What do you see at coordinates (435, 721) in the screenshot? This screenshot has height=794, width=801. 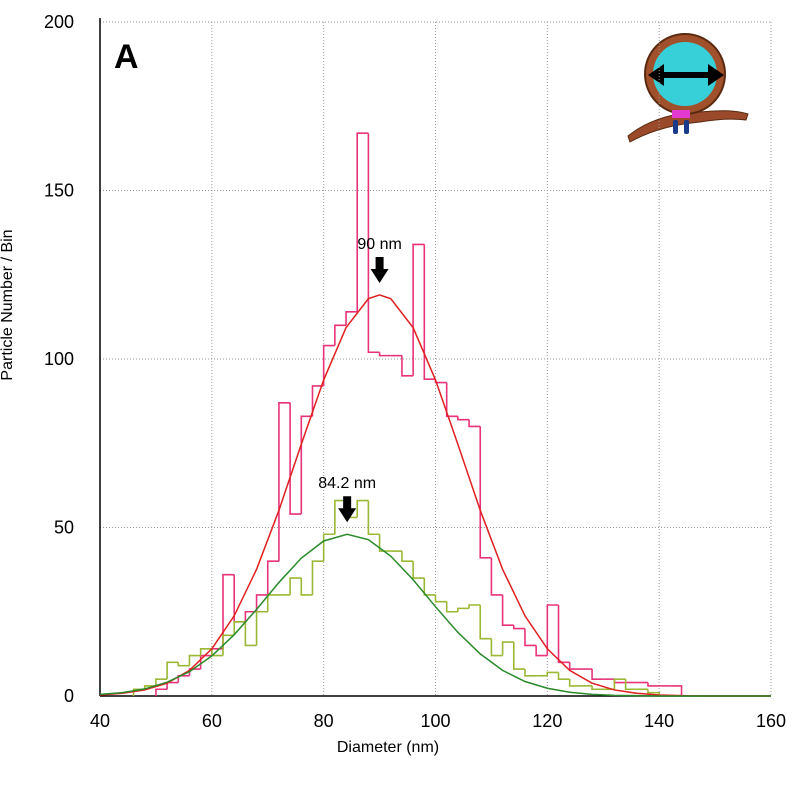 I see `x-tick-label: 100` at bounding box center [435, 721].